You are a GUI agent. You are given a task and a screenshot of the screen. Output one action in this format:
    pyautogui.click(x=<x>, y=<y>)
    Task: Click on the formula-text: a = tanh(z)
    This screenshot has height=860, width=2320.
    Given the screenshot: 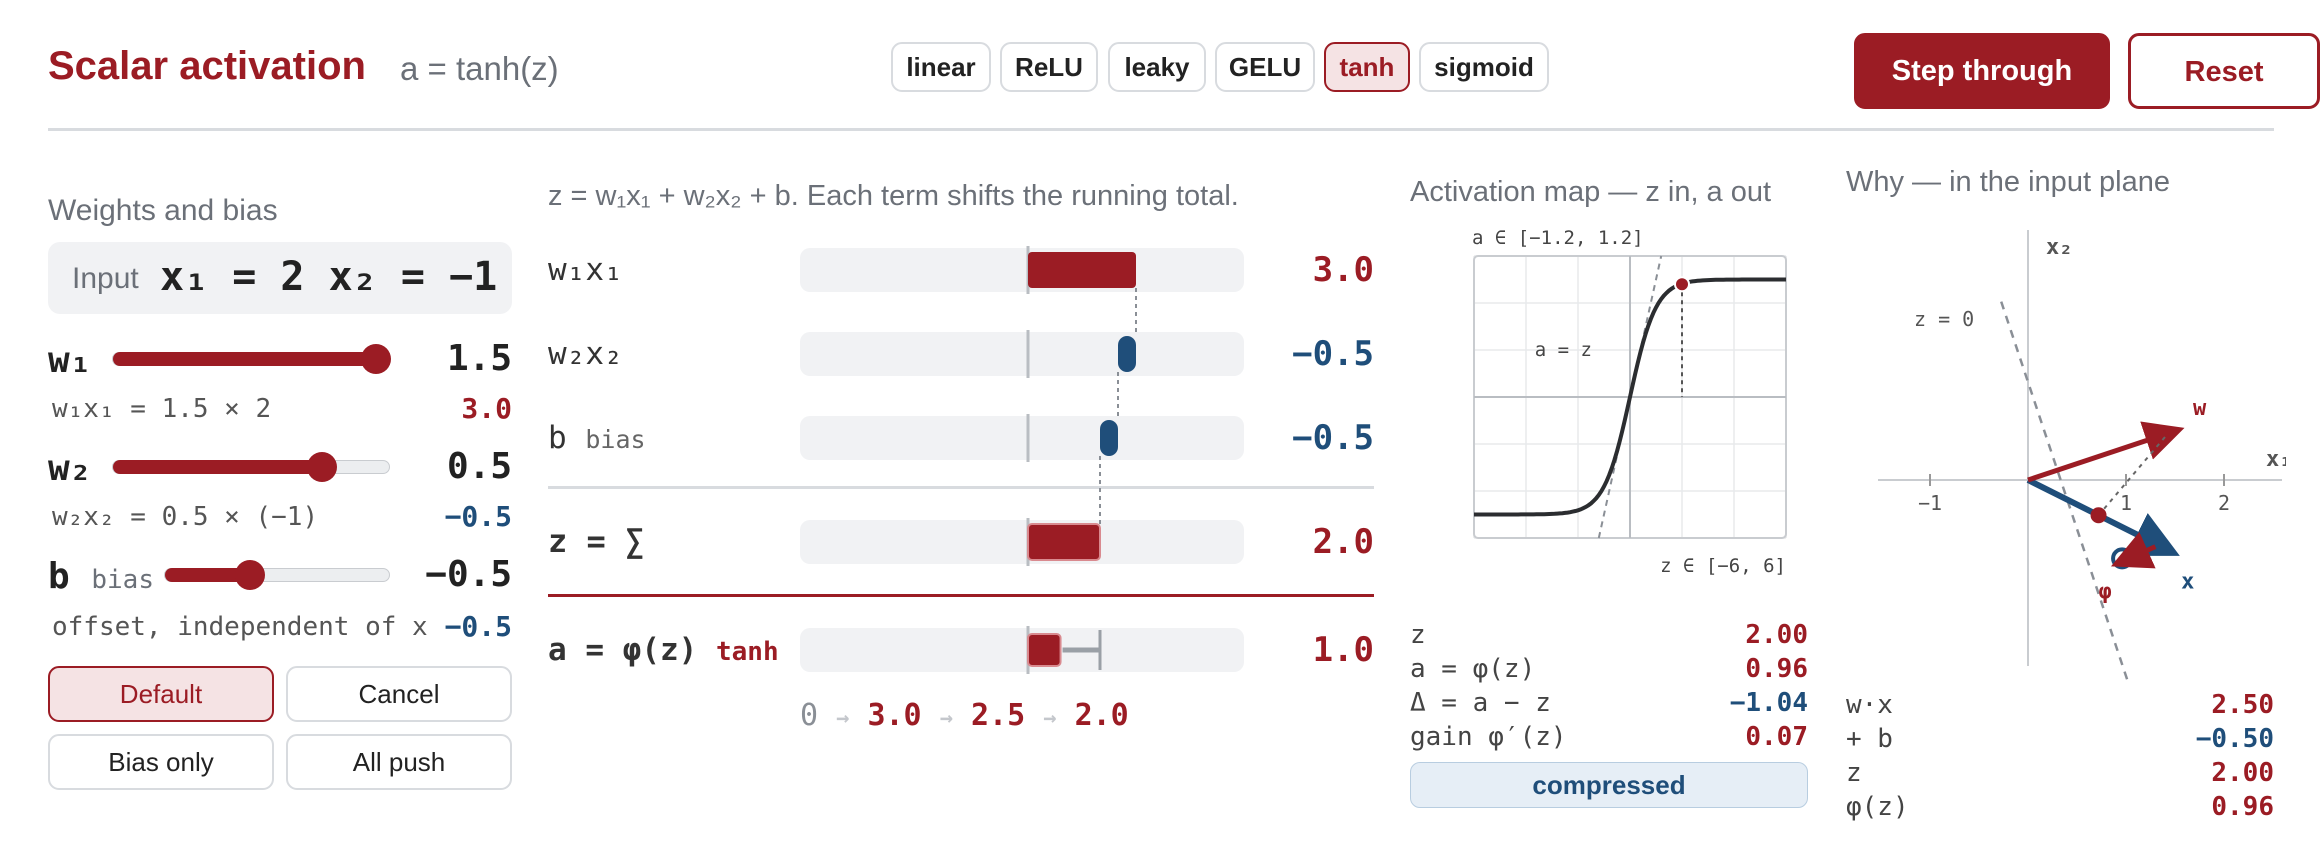 What is the action you would take?
    pyautogui.click(x=479, y=68)
    